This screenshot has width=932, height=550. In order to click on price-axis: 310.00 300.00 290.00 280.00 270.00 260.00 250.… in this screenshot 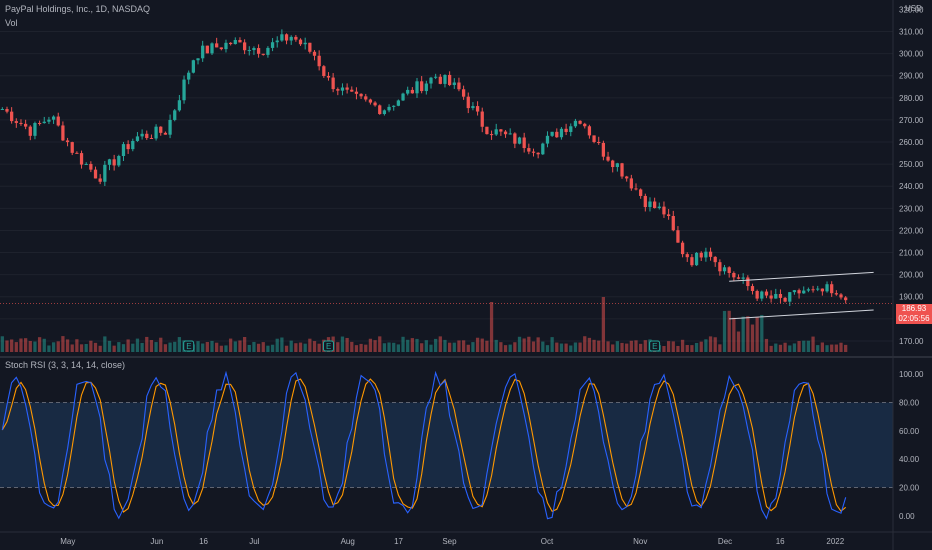, I will do `click(911, 175)`.